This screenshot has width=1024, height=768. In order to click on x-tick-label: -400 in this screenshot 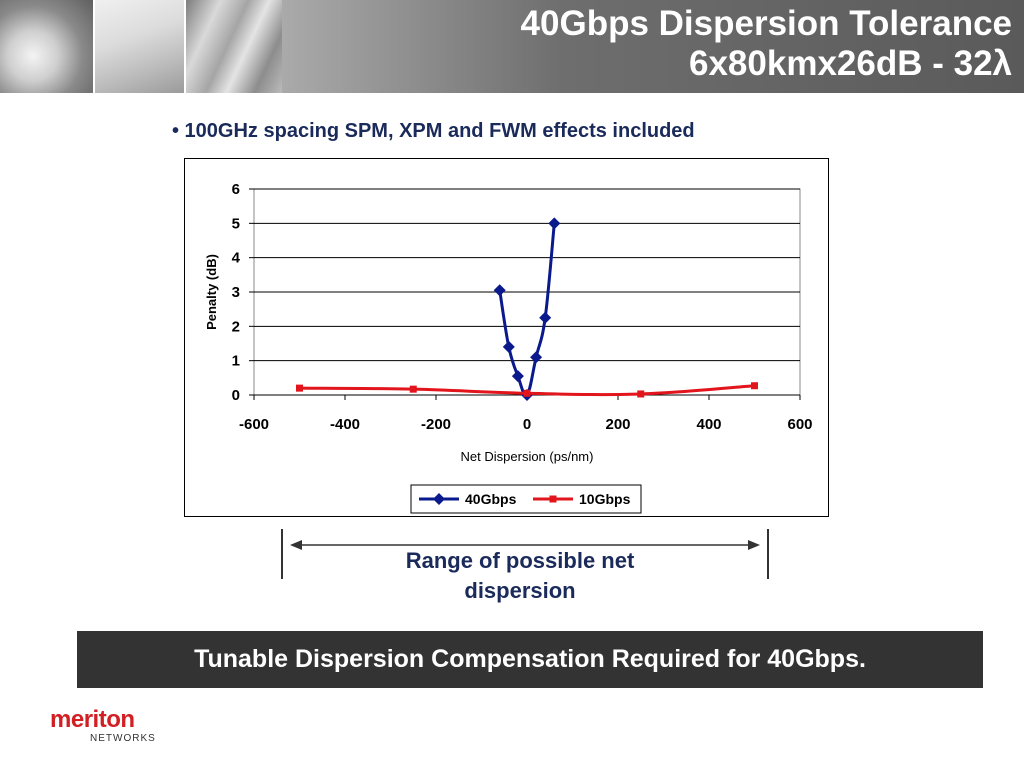, I will do `click(345, 424)`.